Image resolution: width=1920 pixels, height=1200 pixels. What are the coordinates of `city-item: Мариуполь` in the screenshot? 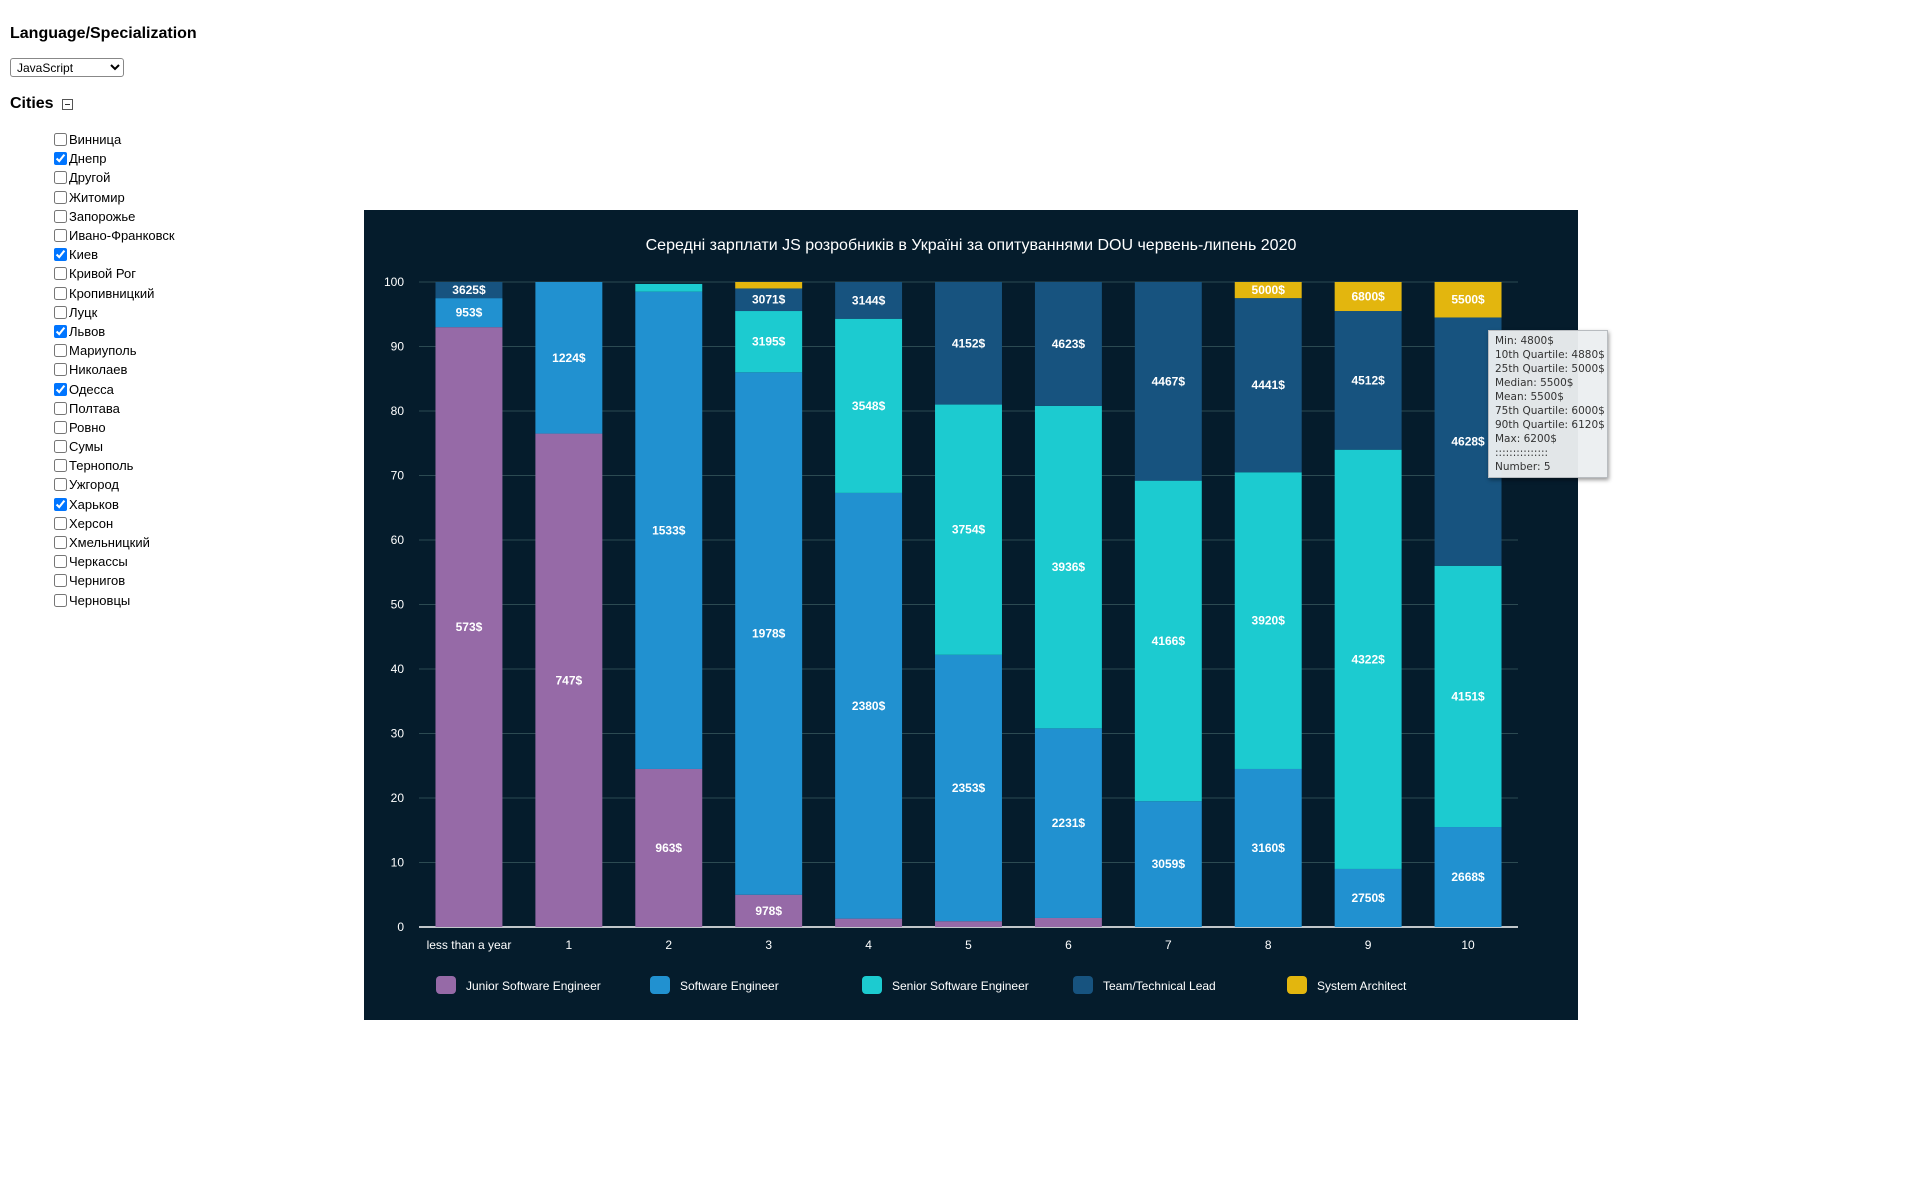 It's located at (114, 350).